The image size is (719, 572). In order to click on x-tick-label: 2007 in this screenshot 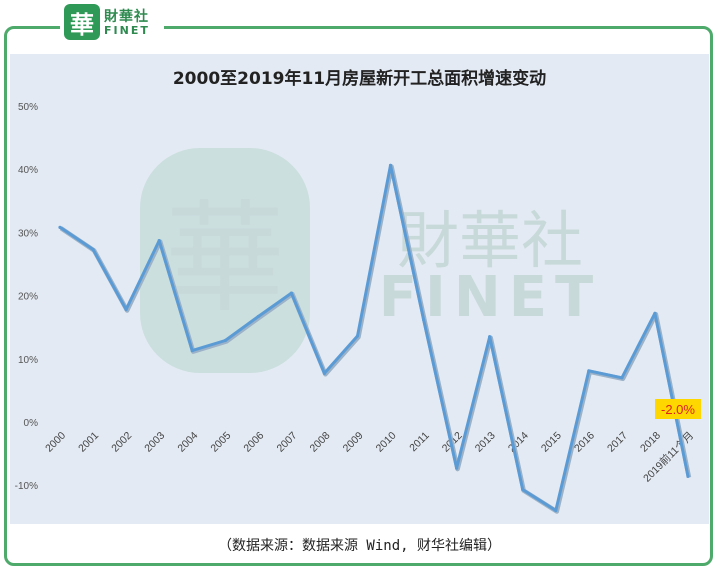, I will do `click(286, 442)`.